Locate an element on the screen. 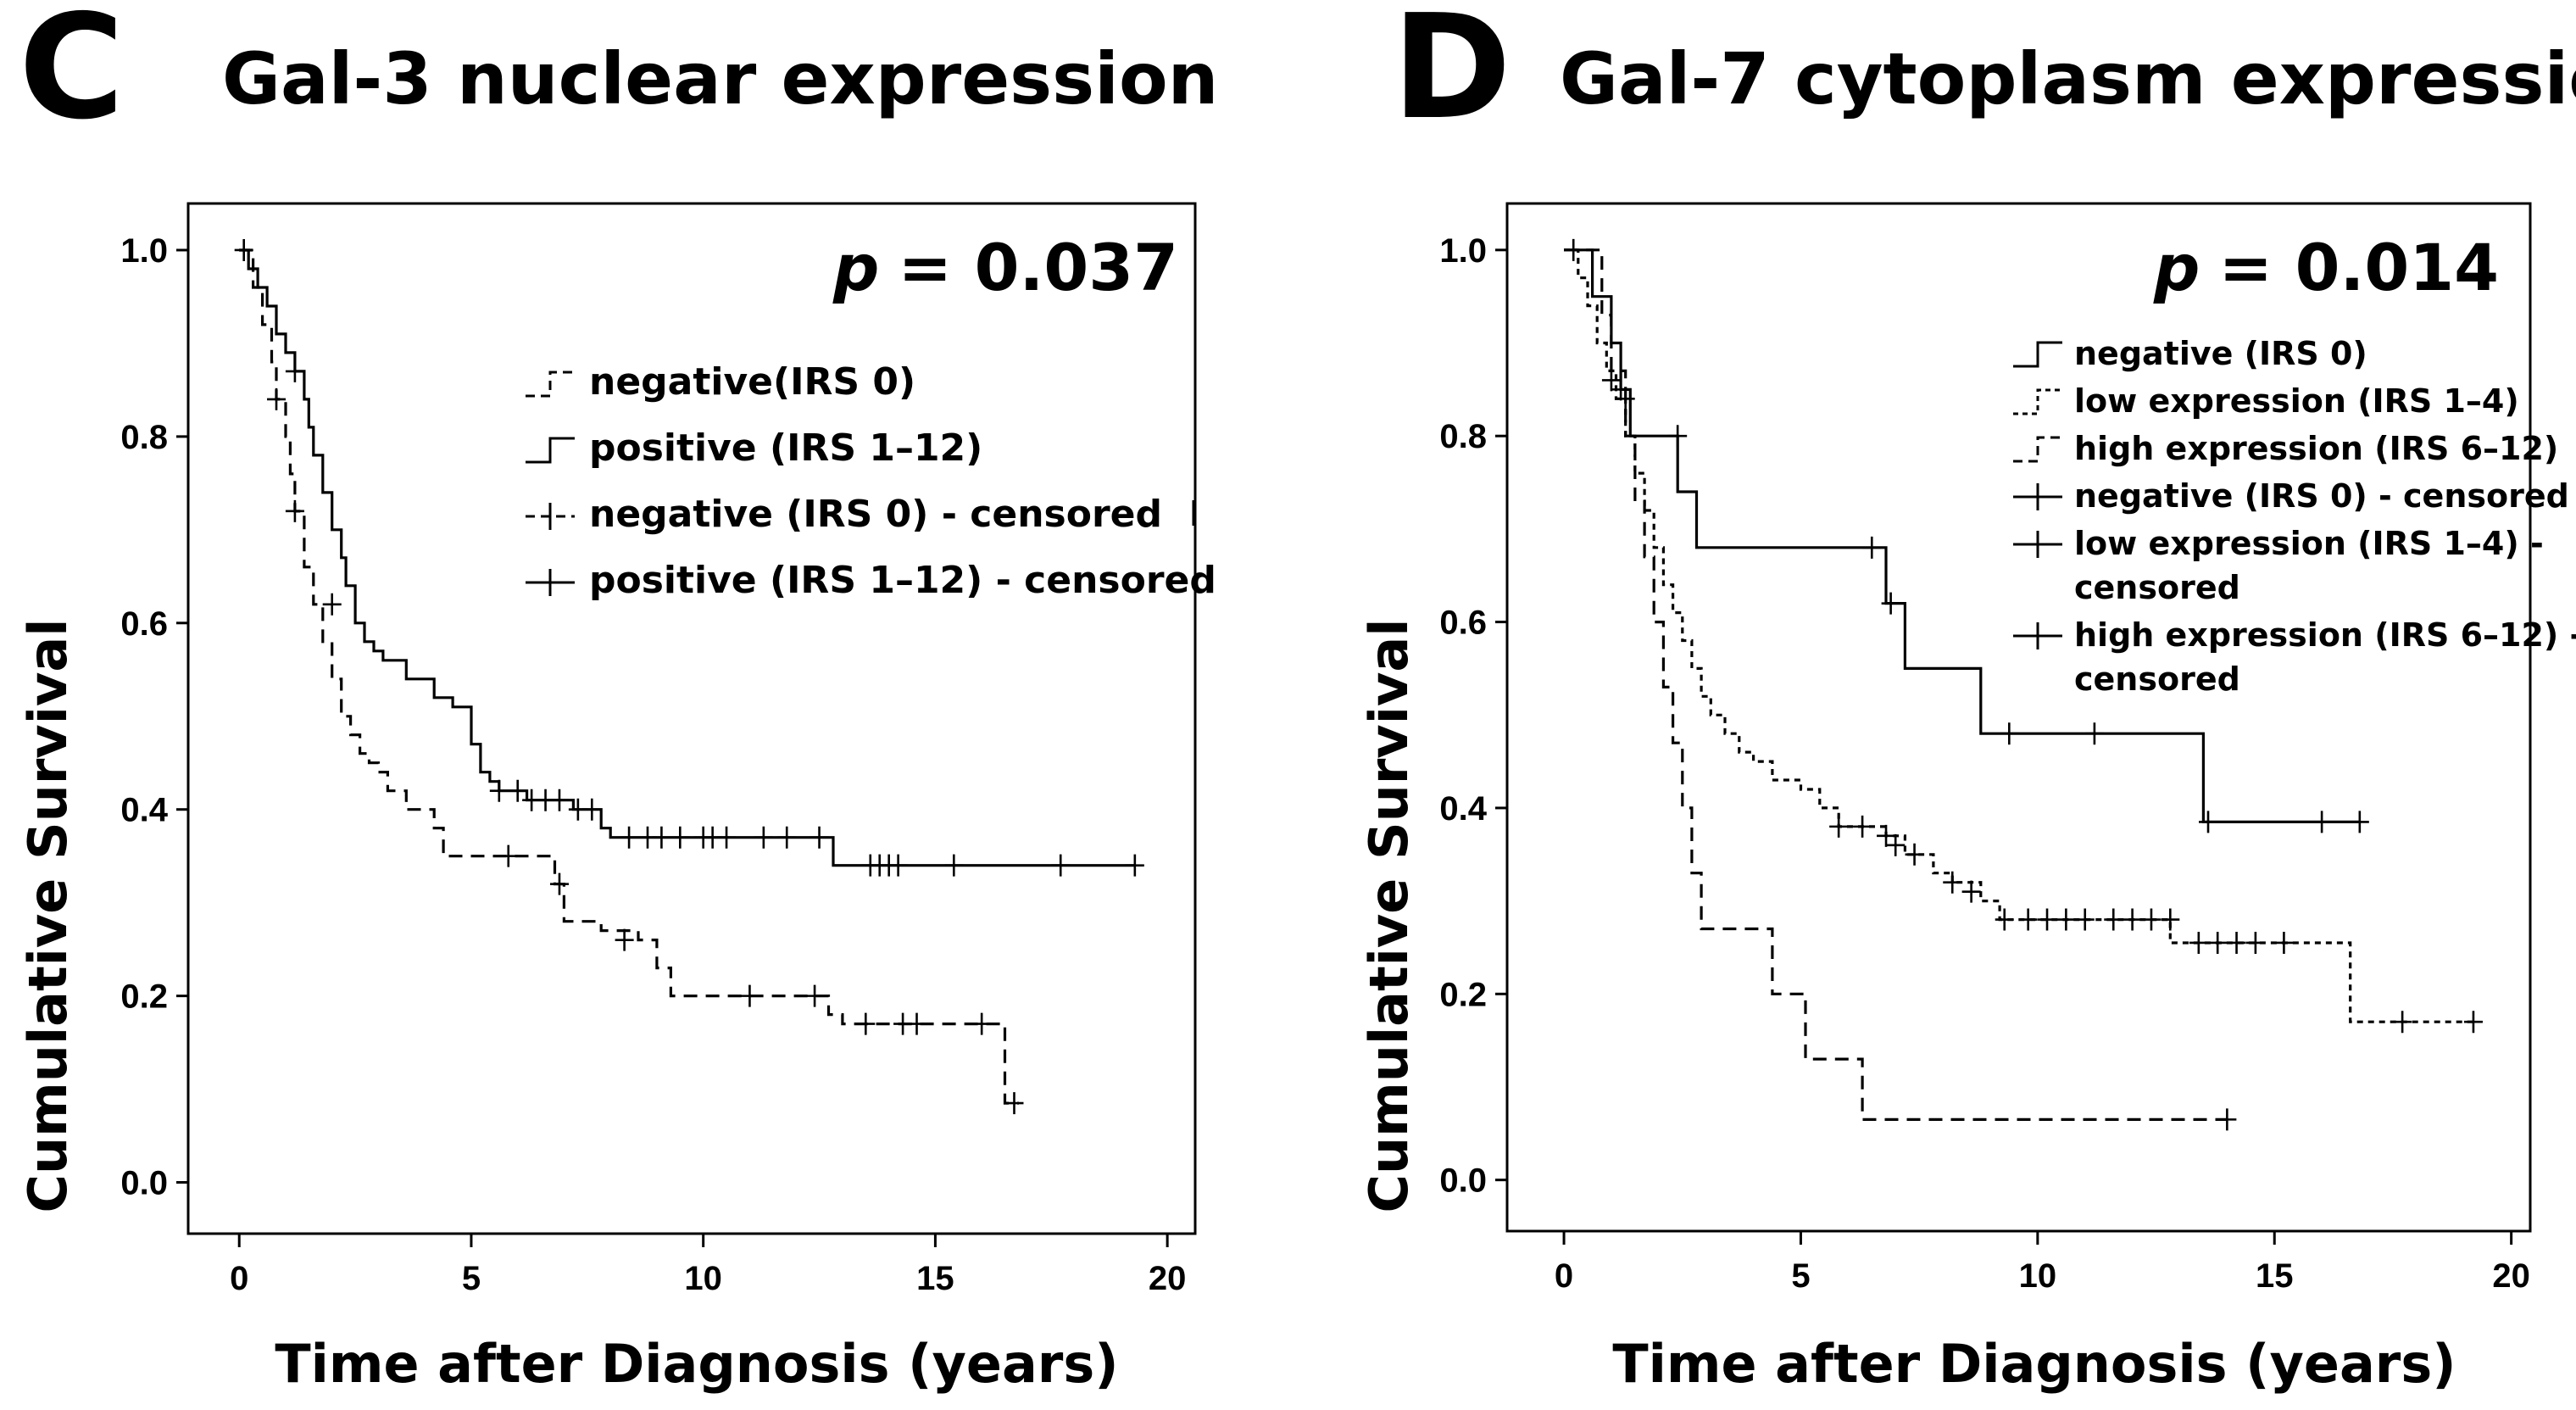  legend-label: positive (IRS 1–12) is located at coordinates (785, 448).